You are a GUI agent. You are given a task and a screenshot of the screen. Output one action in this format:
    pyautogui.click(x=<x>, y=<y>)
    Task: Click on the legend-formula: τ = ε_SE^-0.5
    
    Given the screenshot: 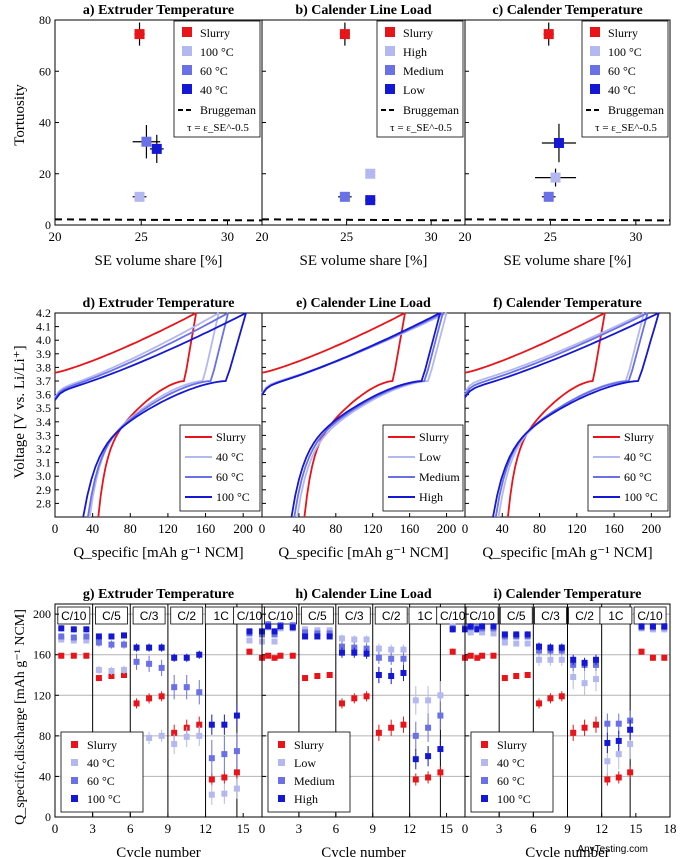 What is the action you would take?
    pyautogui.click(x=218, y=128)
    